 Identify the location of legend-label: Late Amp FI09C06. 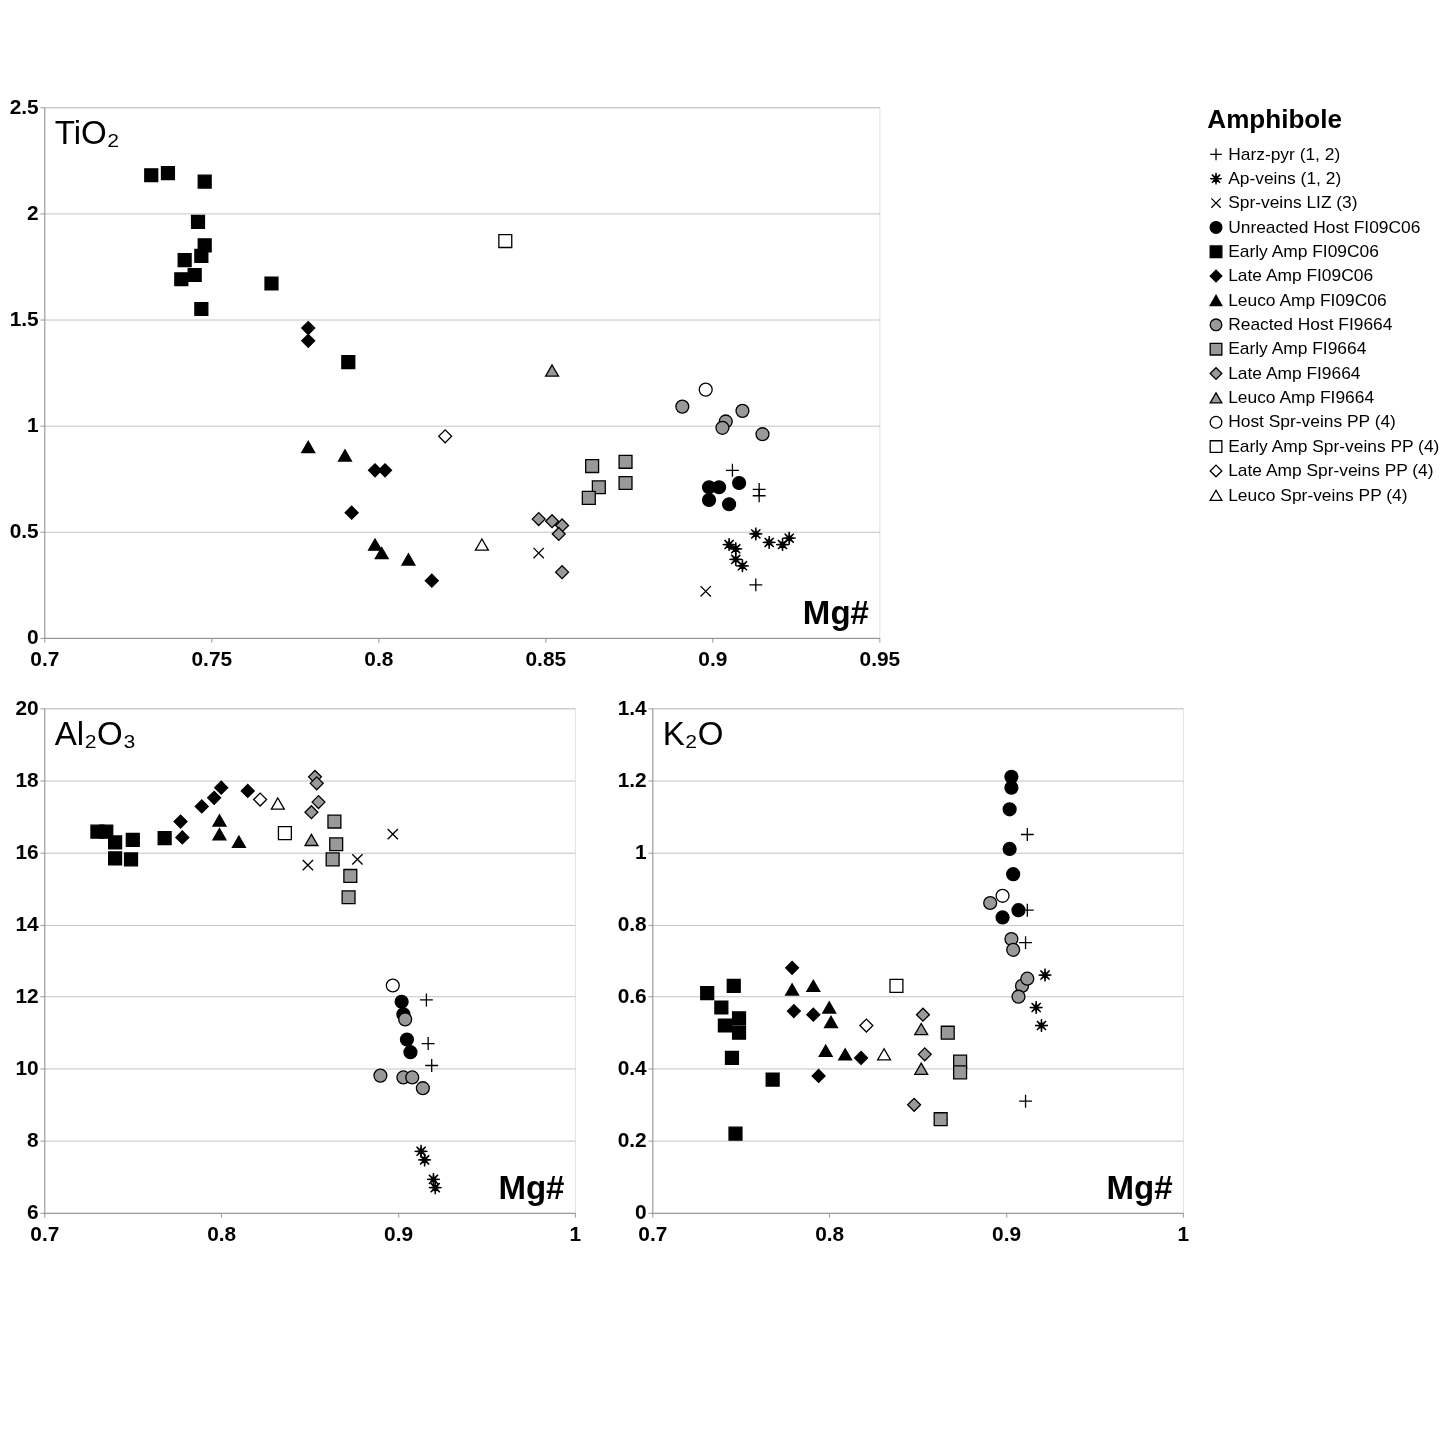
(1301, 275).